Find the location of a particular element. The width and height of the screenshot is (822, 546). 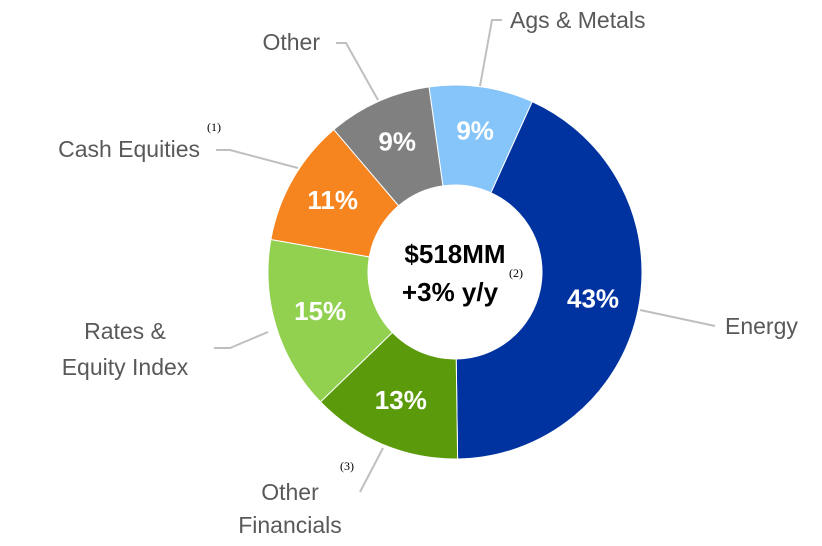

data-label: 43% is located at coordinates (593, 299).